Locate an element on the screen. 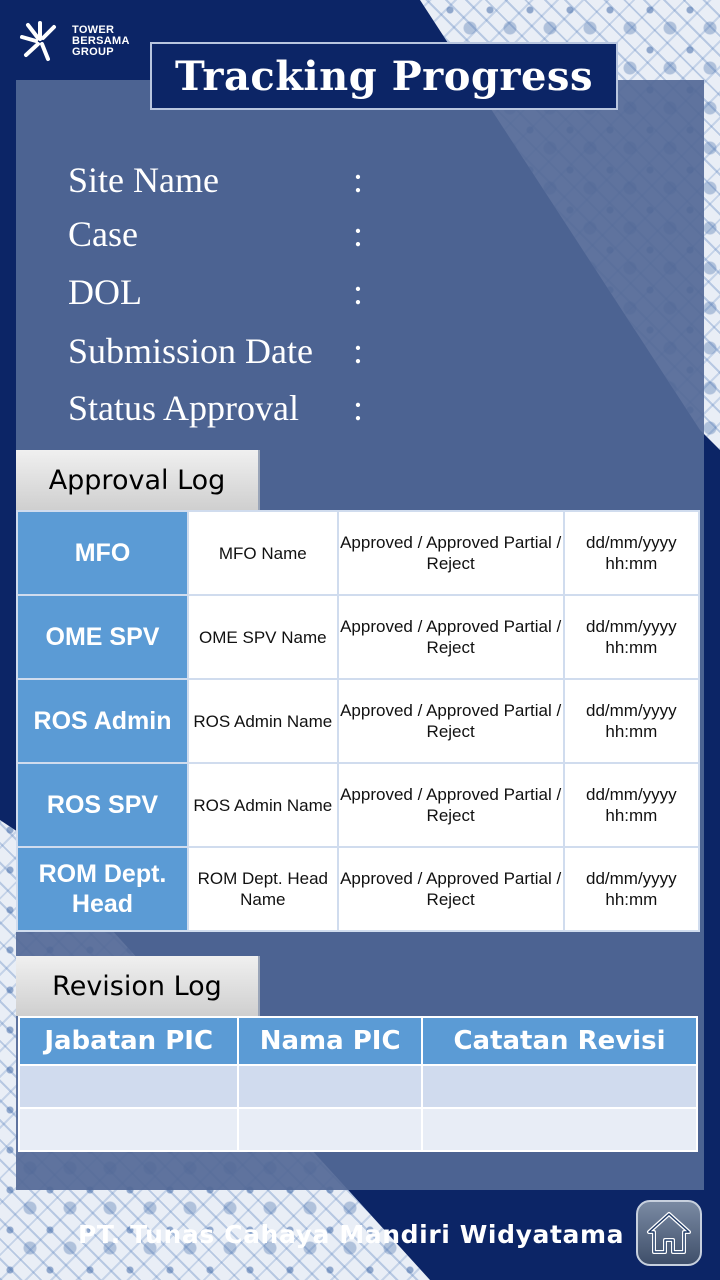 The width and height of the screenshot is (720, 1280). table-header-row: Jabatan PIC Nama PIC Catatan Revisi is located at coordinates (358, 1041).